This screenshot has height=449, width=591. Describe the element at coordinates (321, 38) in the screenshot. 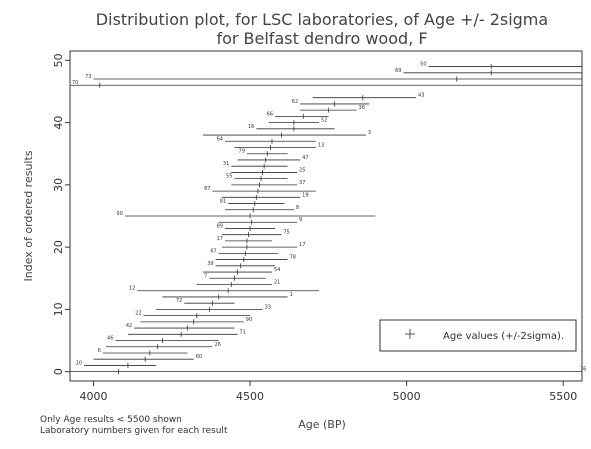

I see `chart-title-line-2: for Belfast dendro wood, F` at that location.